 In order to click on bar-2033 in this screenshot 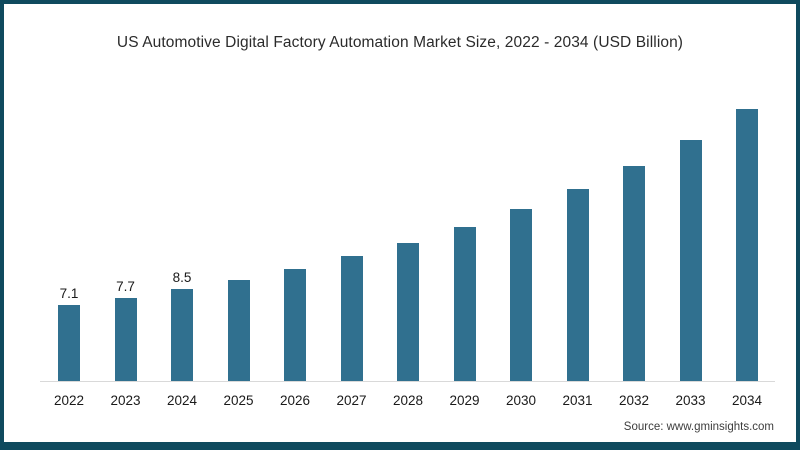, I will do `click(690, 260)`.